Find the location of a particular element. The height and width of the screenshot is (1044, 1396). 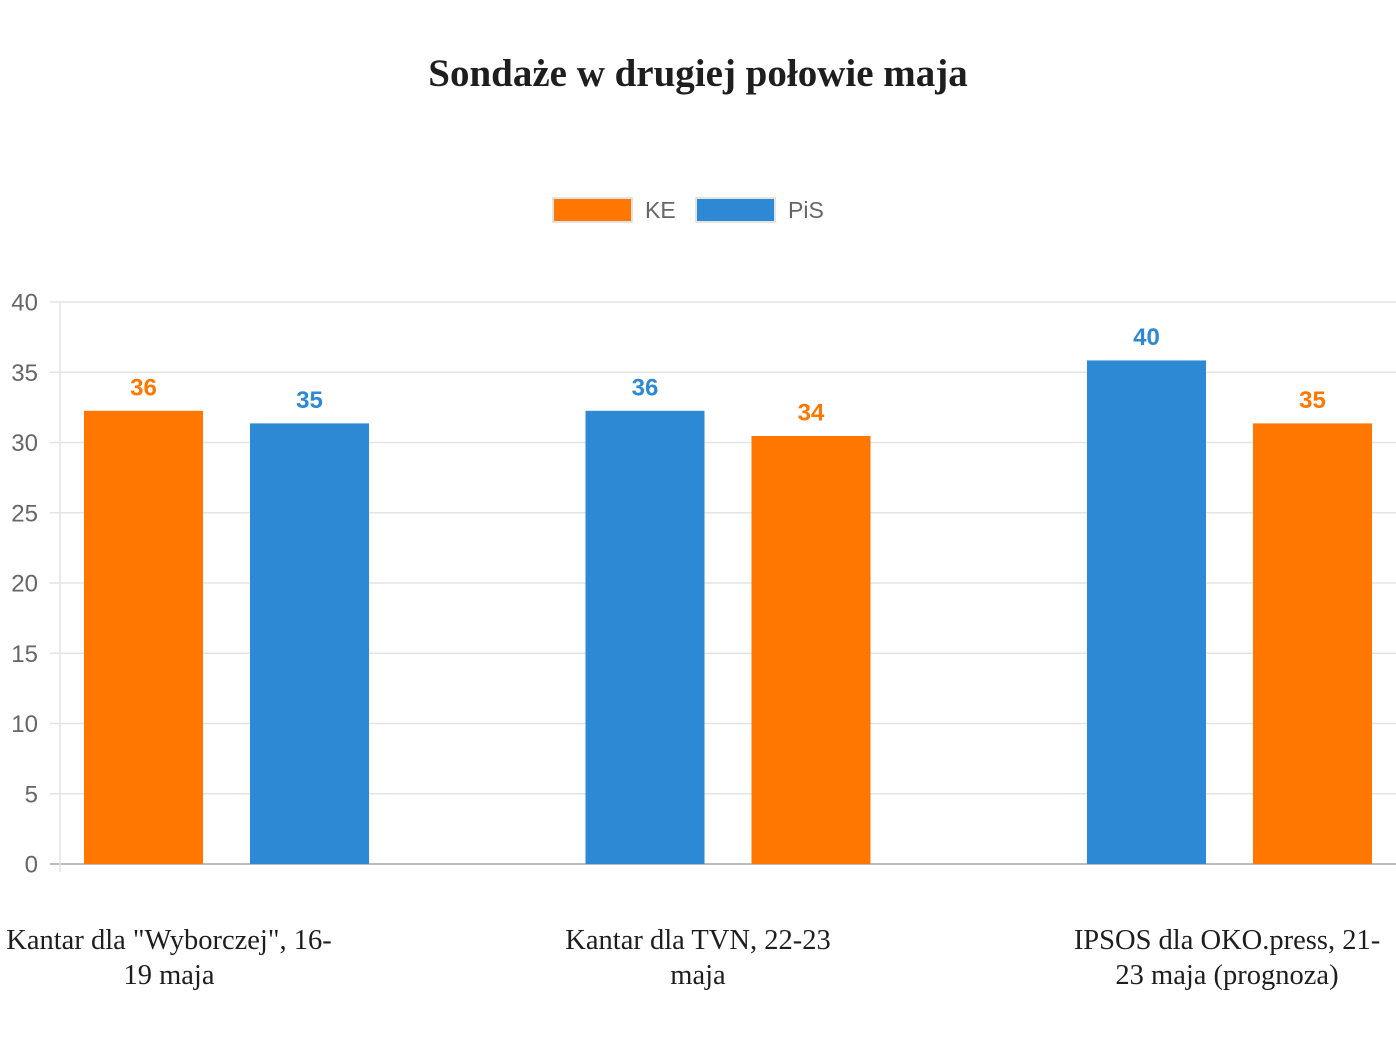

y-tick-label-0: 0 is located at coordinates (31, 865).